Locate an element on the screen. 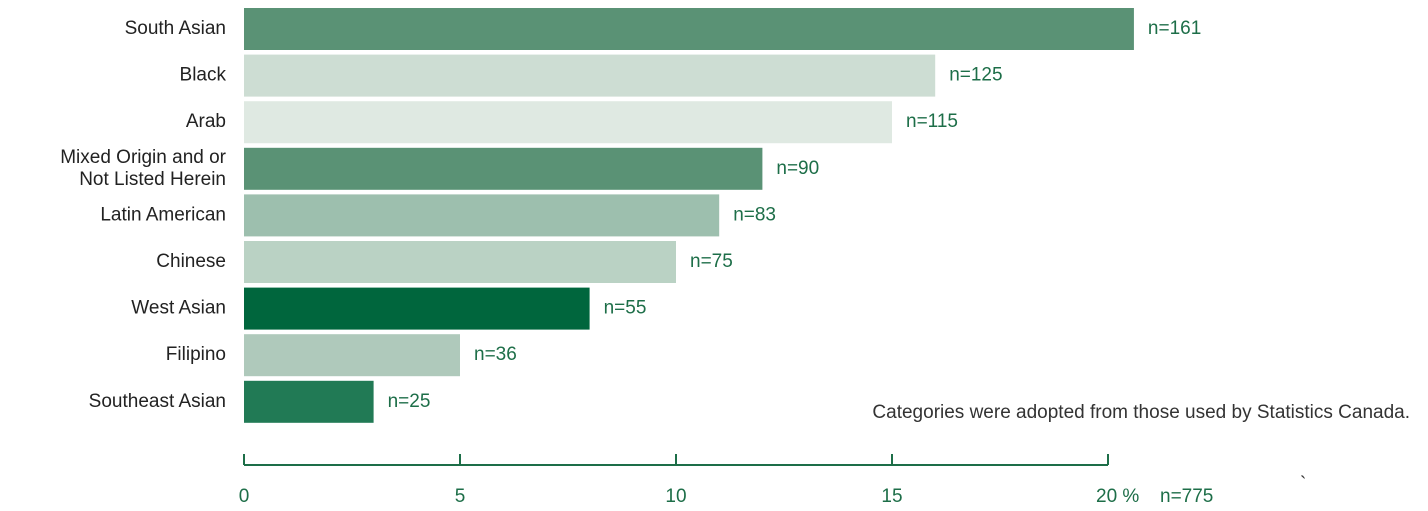 This screenshot has width=1428, height=511. n-label: n=83 is located at coordinates (754, 214).